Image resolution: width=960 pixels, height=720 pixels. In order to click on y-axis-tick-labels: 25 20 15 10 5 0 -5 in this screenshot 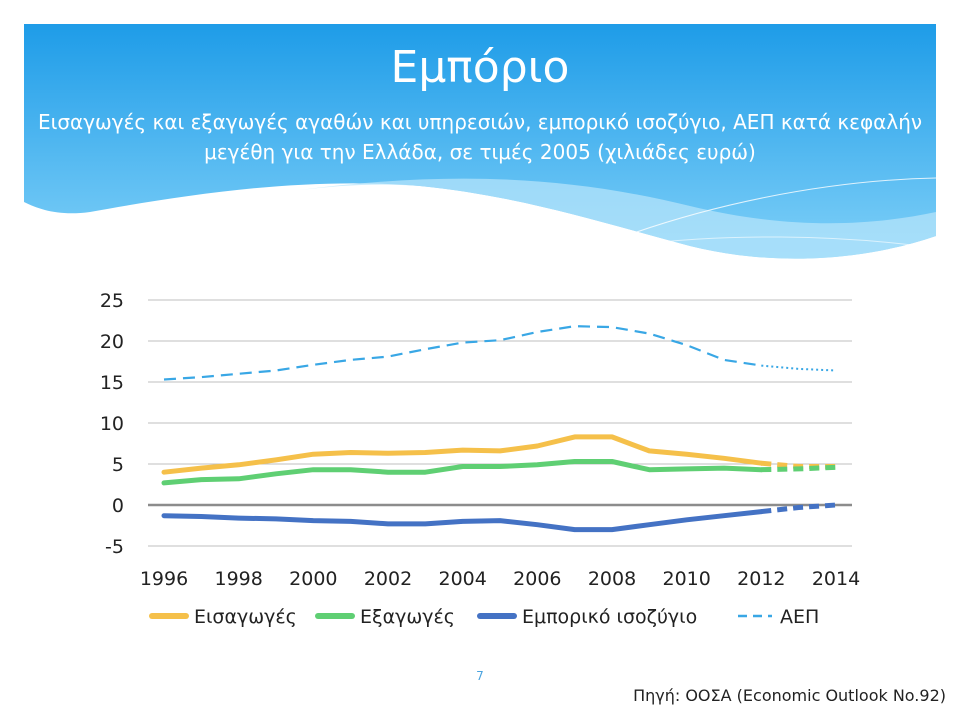, I will do `click(112, 424)`.